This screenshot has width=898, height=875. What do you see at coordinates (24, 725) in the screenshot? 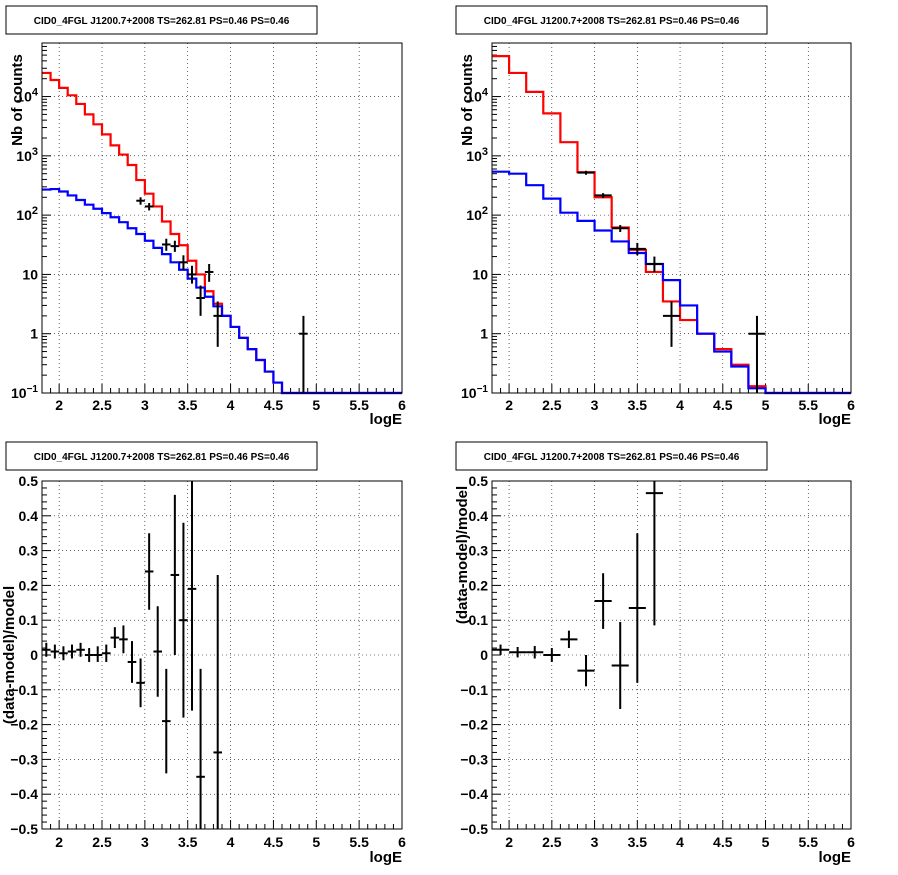
I see `y-tick-label: −0.2` at bounding box center [24, 725].